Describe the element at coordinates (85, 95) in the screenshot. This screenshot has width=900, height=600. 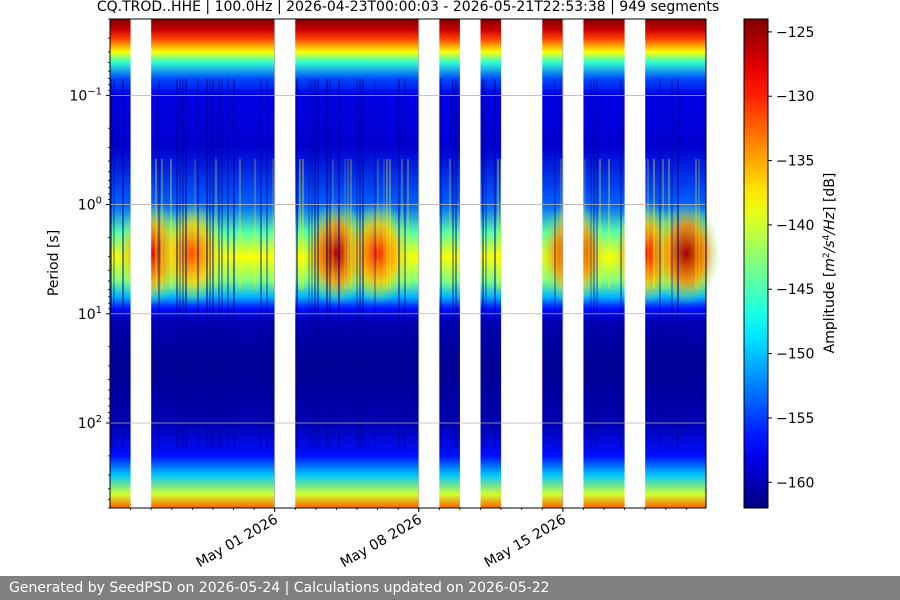
I see `y-tick-label: 10⁻¹` at that location.